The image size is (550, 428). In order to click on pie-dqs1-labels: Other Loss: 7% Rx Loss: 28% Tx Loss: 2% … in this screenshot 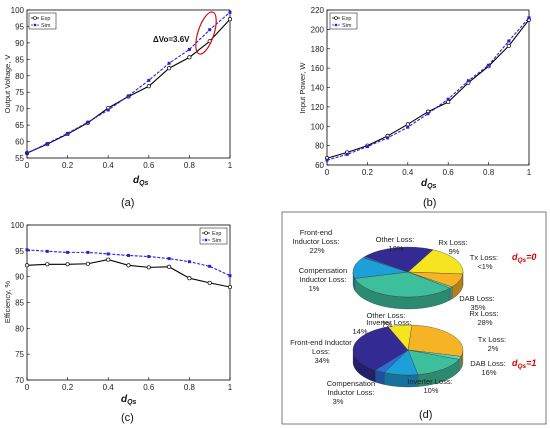, I will do `click(413, 357)`.